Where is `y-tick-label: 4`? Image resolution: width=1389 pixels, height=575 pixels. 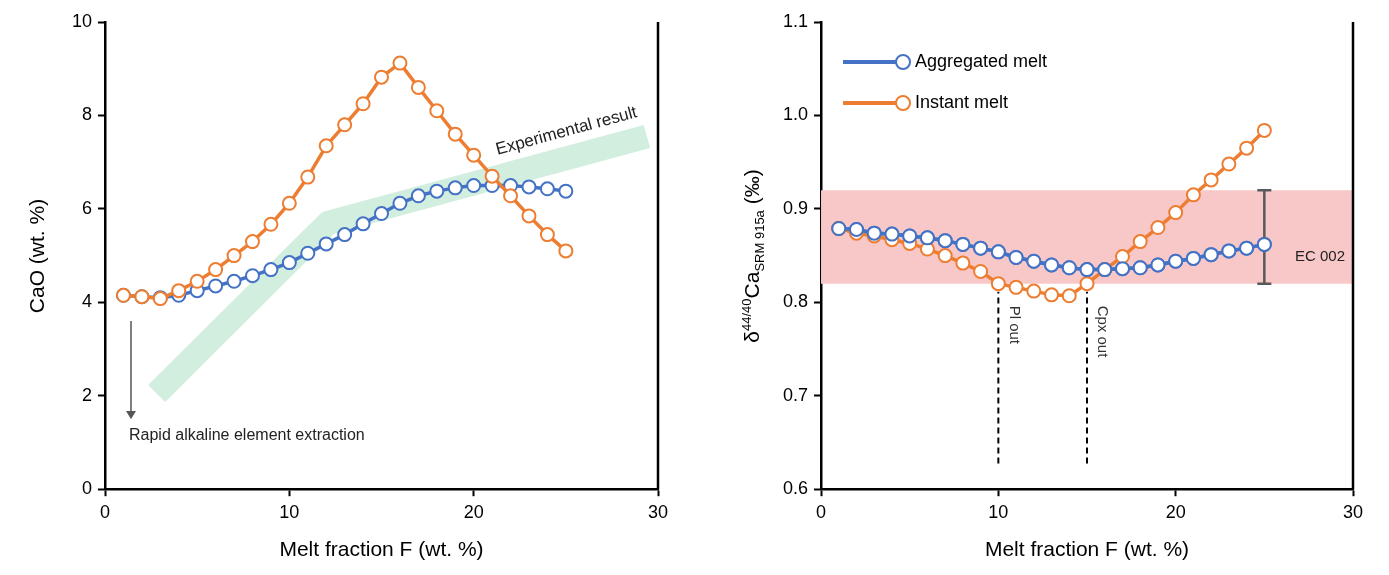 y-tick-label: 4 is located at coordinates (87, 301).